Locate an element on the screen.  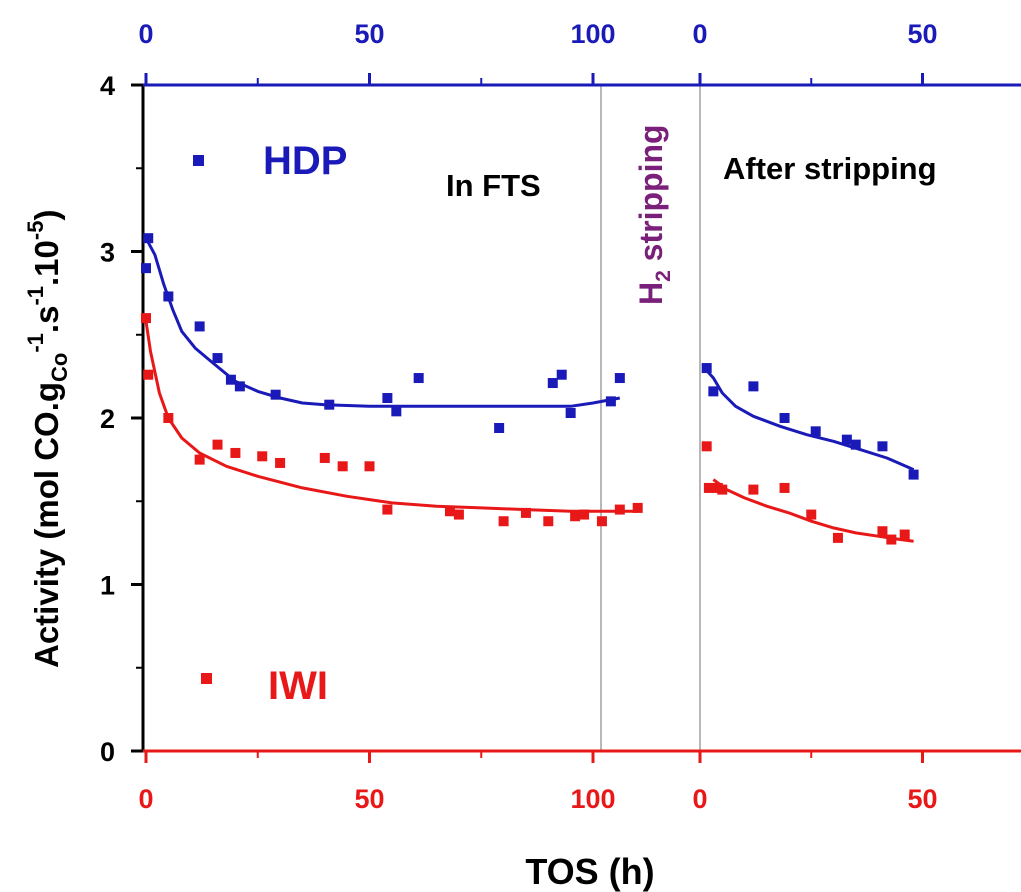
annotation-h2-stripping-h: H is located at coordinates (651, 293).